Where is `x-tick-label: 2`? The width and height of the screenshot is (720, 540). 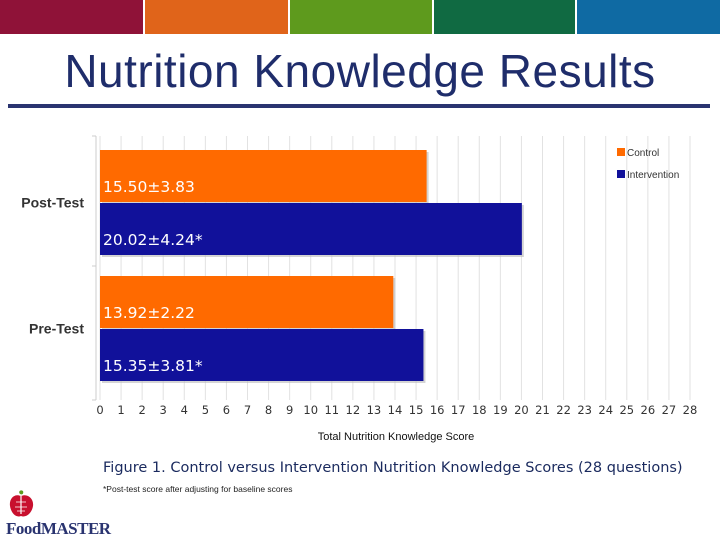
x-tick-label: 2 is located at coordinates (141, 410).